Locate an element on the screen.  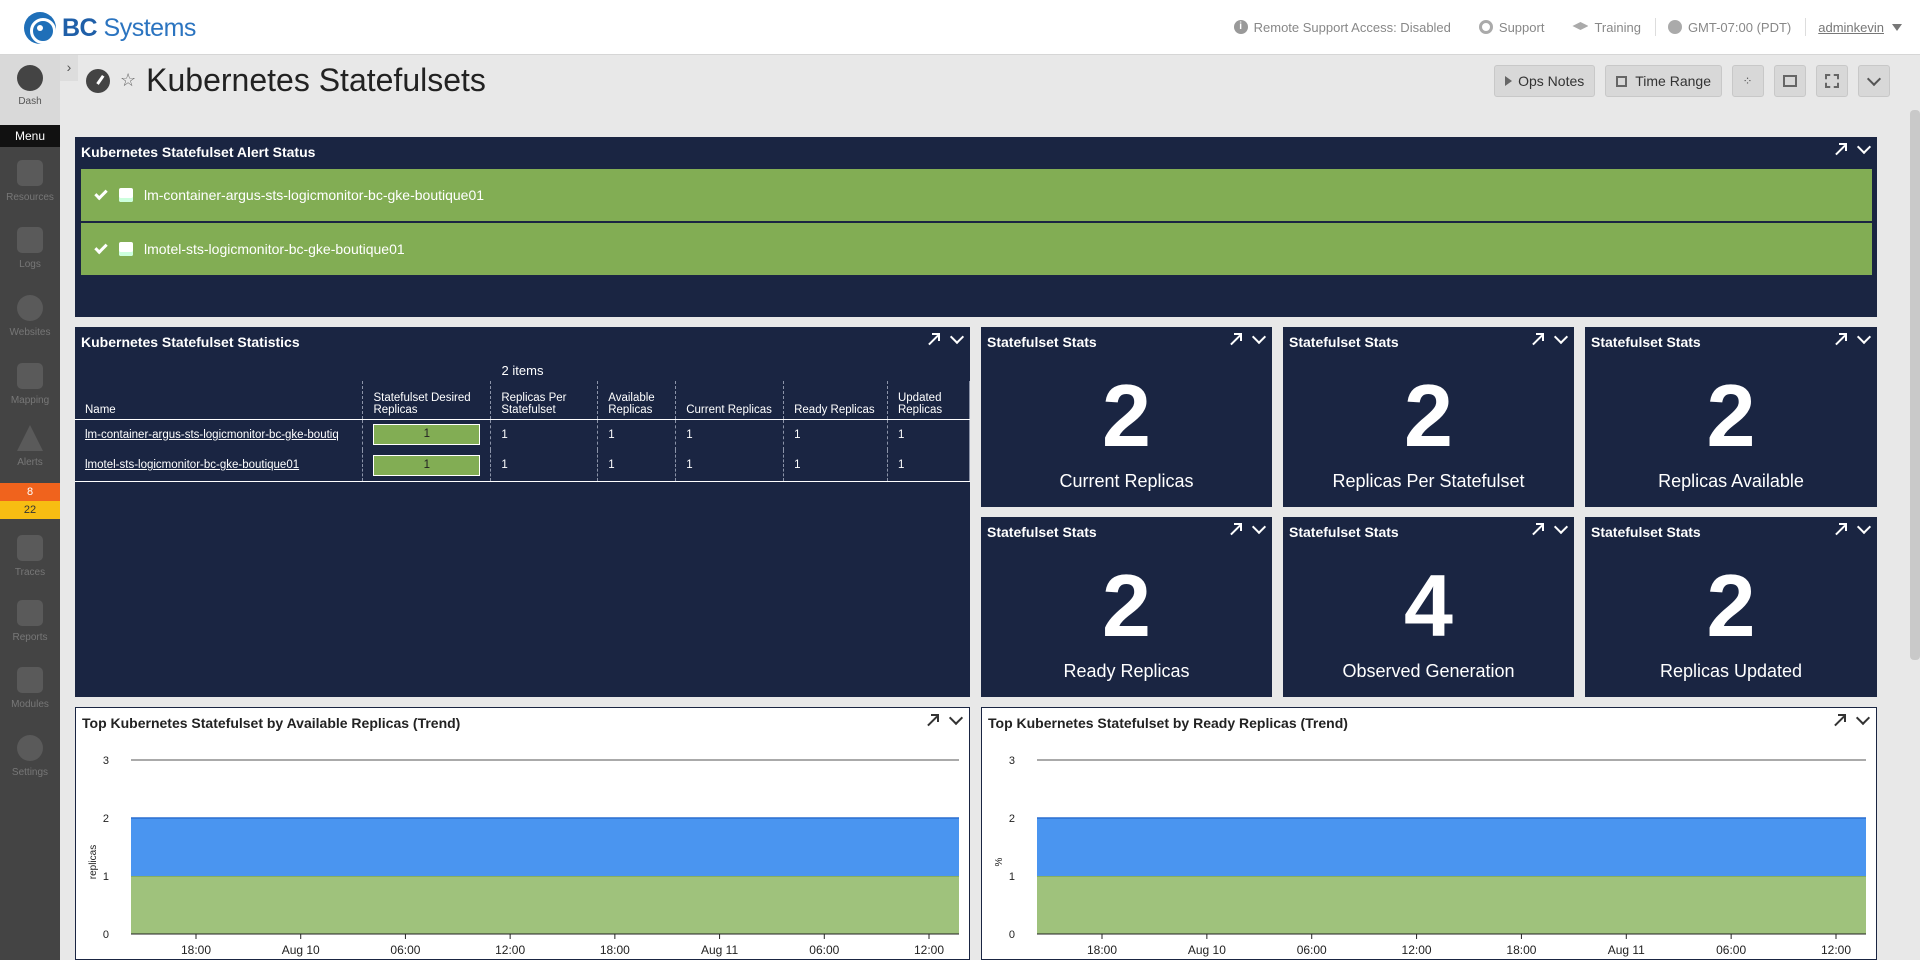
items-count: 2 items is located at coordinates (522, 370).